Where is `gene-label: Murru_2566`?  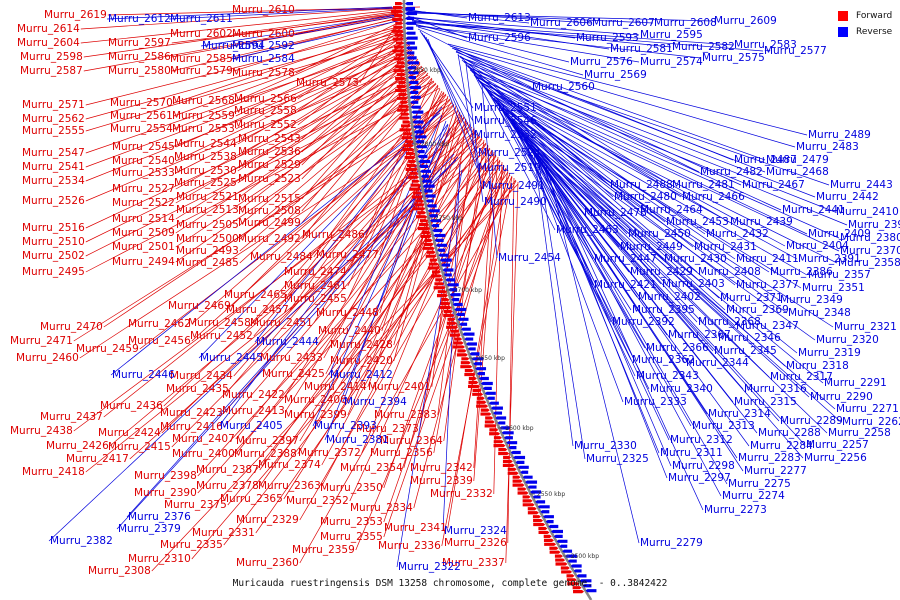
gene-label: Murru_2566 is located at coordinates (265, 99).